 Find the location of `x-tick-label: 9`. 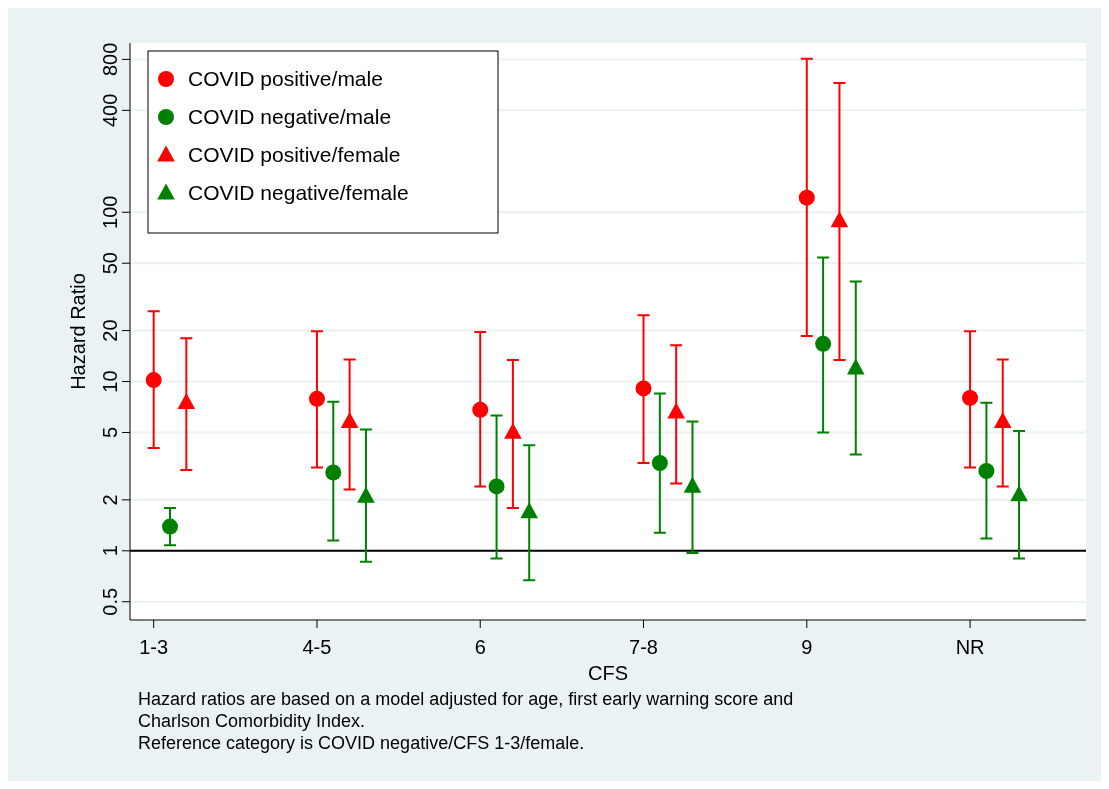

x-tick-label: 9 is located at coordinates (807, 647).